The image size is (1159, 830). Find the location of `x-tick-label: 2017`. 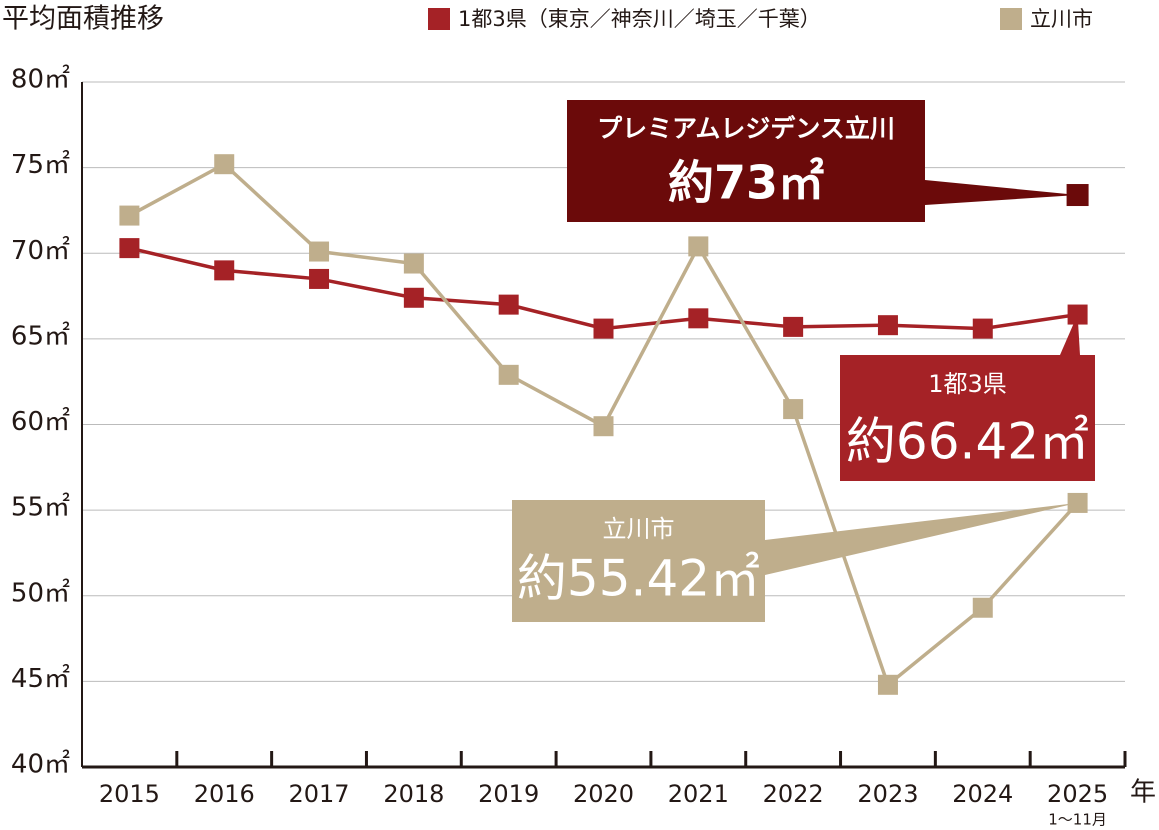

x-tick-label: 2017 is located at coordinates (319, 794).